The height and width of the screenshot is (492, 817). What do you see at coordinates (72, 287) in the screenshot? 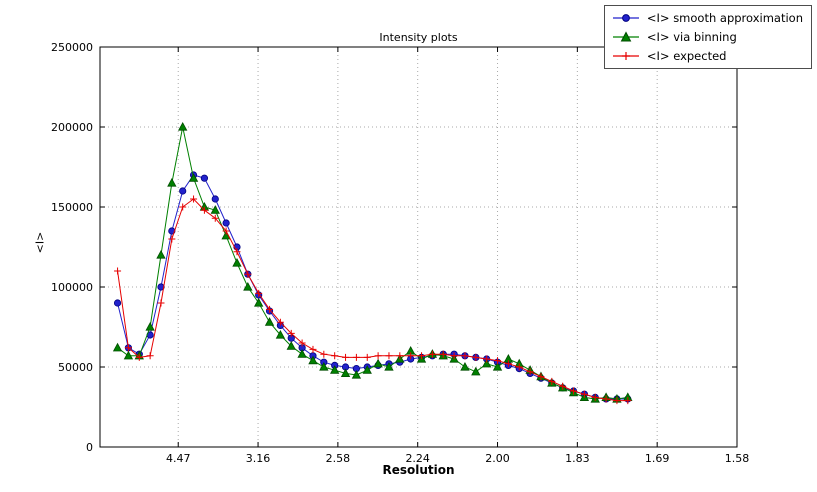
I see `y-tick-label: 100000` at bounding box center [72, 287].